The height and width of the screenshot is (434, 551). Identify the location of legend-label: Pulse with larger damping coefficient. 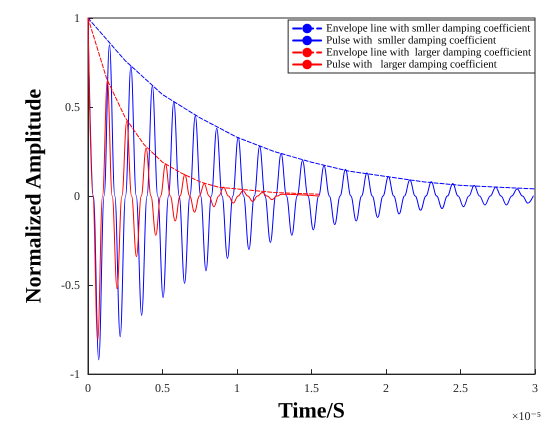
(411, 64).